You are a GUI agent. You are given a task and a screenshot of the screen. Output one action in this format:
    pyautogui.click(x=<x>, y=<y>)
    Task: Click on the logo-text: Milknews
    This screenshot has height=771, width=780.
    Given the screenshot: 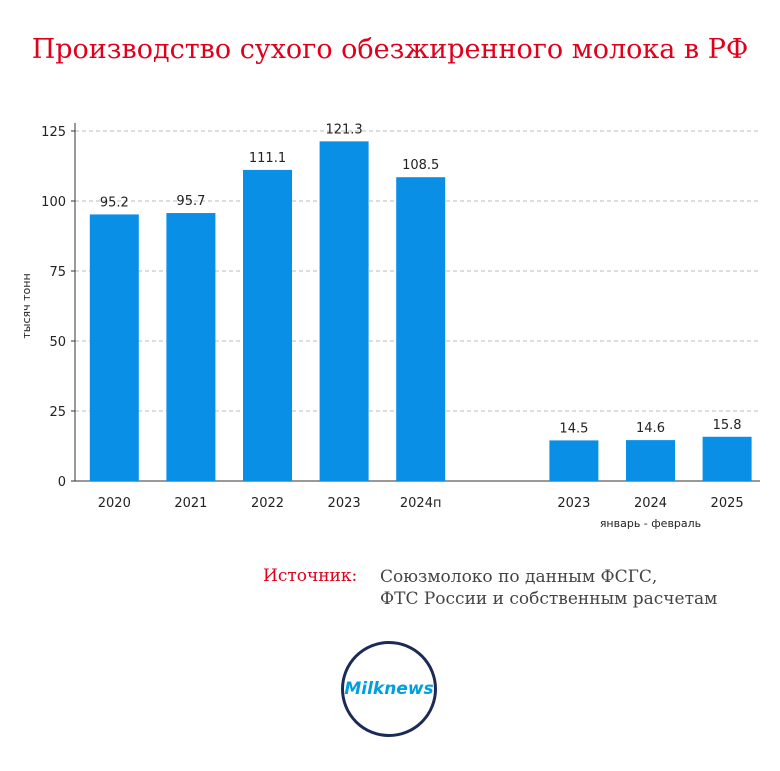 What is the action you would take?
    pyautogui.click(x=389, y=689)
    